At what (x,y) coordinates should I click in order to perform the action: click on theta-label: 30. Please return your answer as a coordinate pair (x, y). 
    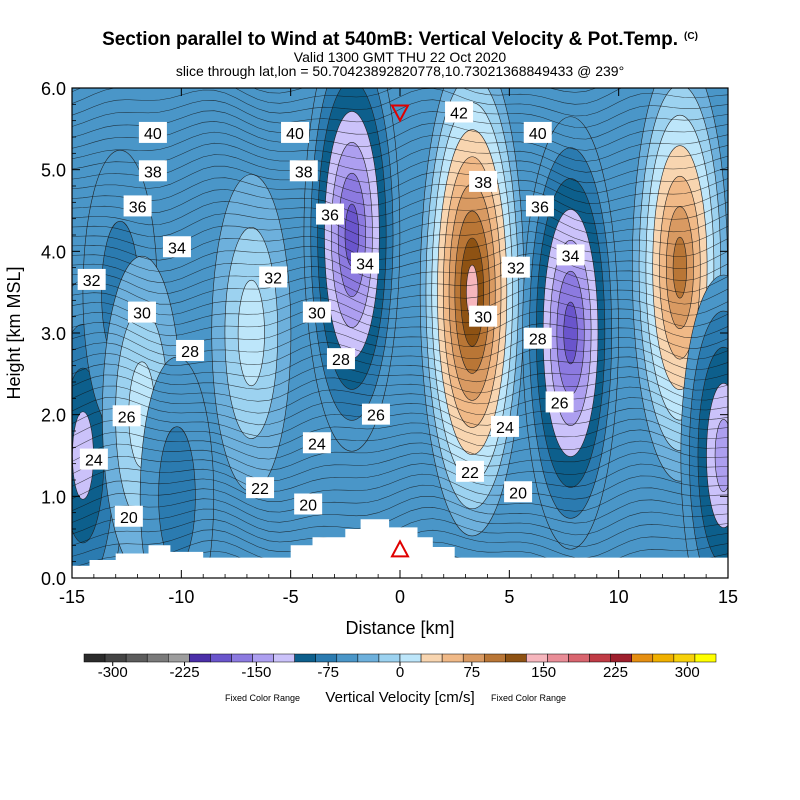
    Looking at the image, I should click on (141, 312).